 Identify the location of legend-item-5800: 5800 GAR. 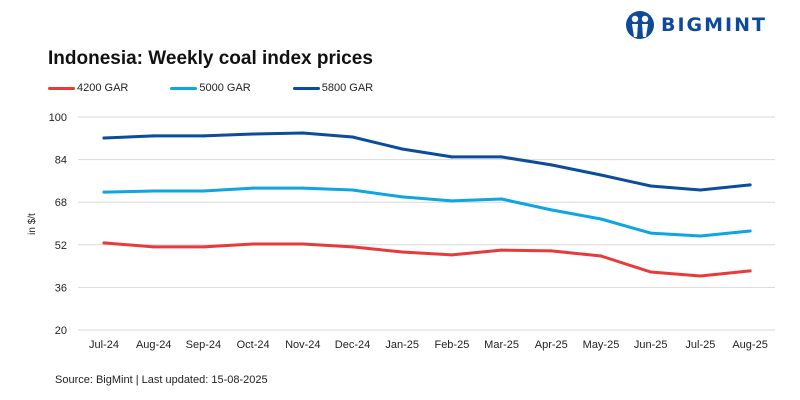
(333, 88).